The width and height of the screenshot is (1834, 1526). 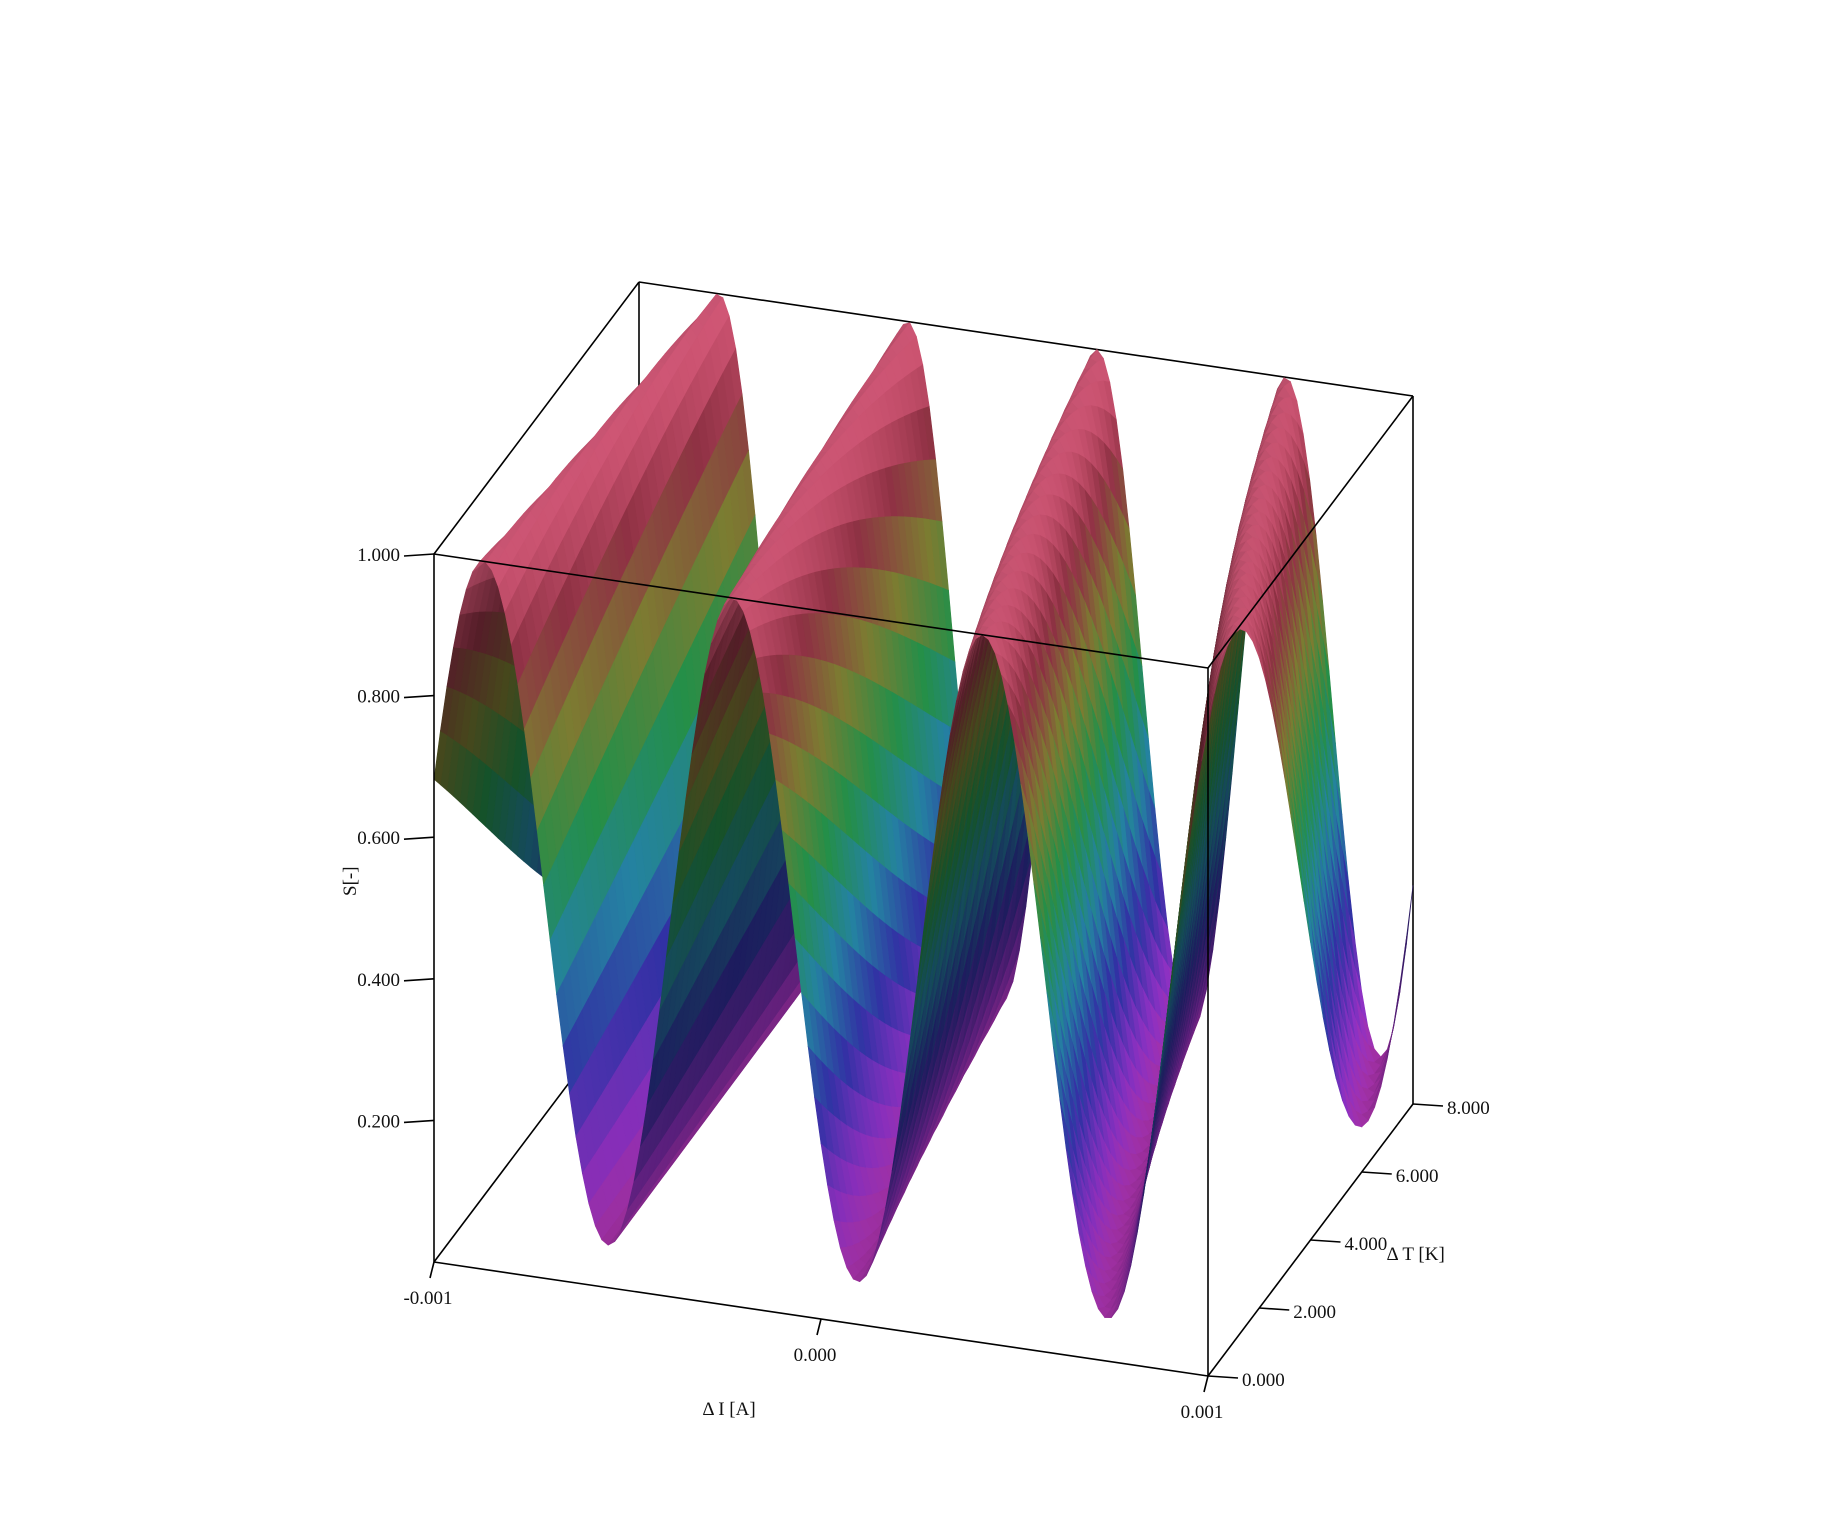 I want to click on y-tick-label: 4.000, so click(x=1366, y=1244).